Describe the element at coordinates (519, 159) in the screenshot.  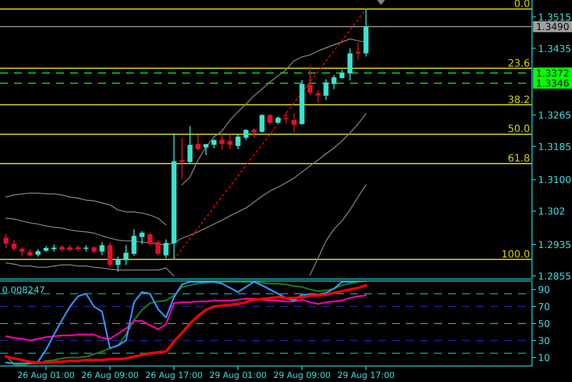
I see `annotation: 61.8` at that location.